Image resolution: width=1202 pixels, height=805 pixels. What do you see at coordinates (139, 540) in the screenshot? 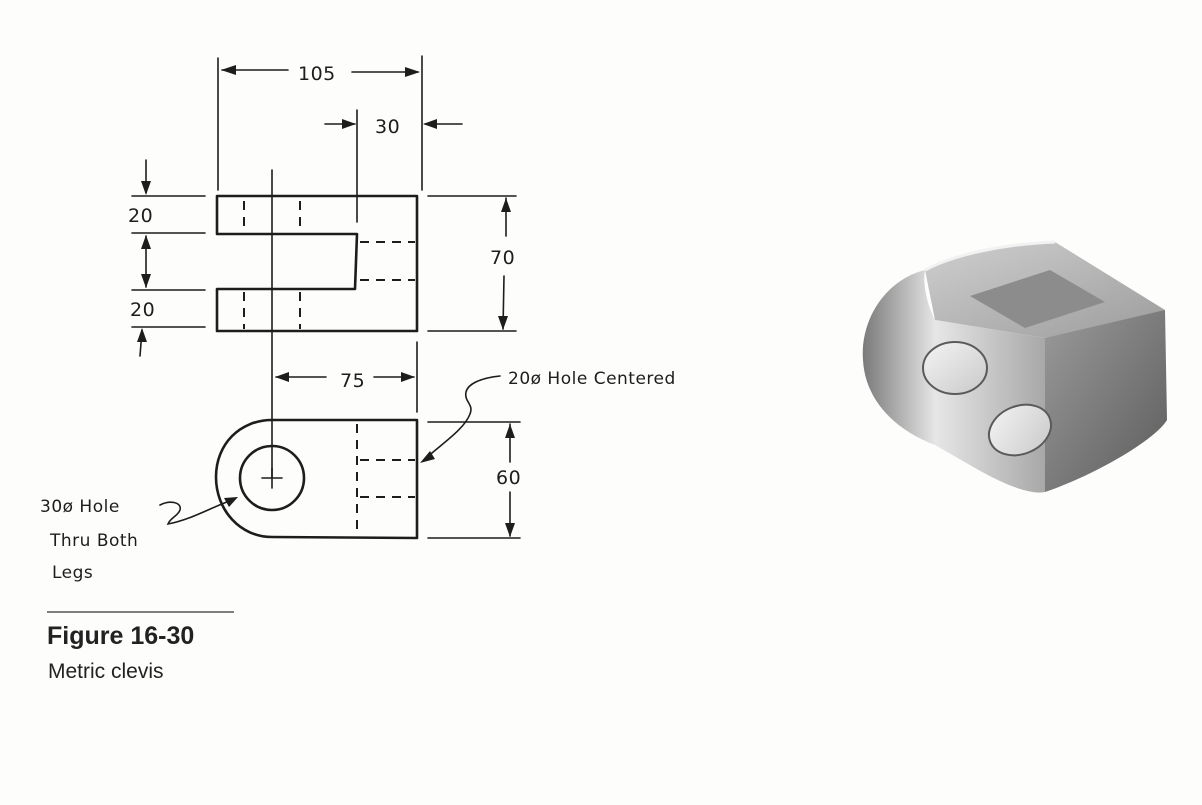
I see `note-30-hole: 30ø Hole Thru Both Legs` at bounding box center [139, 540].